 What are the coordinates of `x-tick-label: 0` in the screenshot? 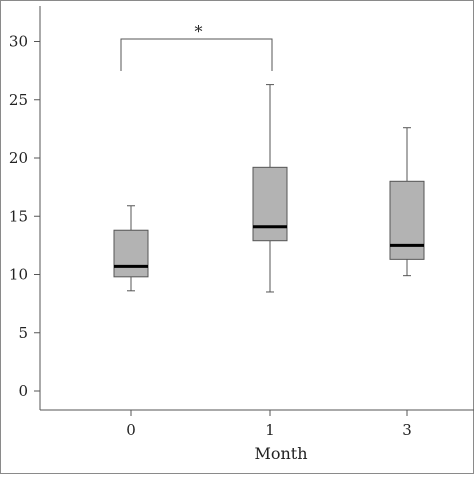 It's located at (131, 430).